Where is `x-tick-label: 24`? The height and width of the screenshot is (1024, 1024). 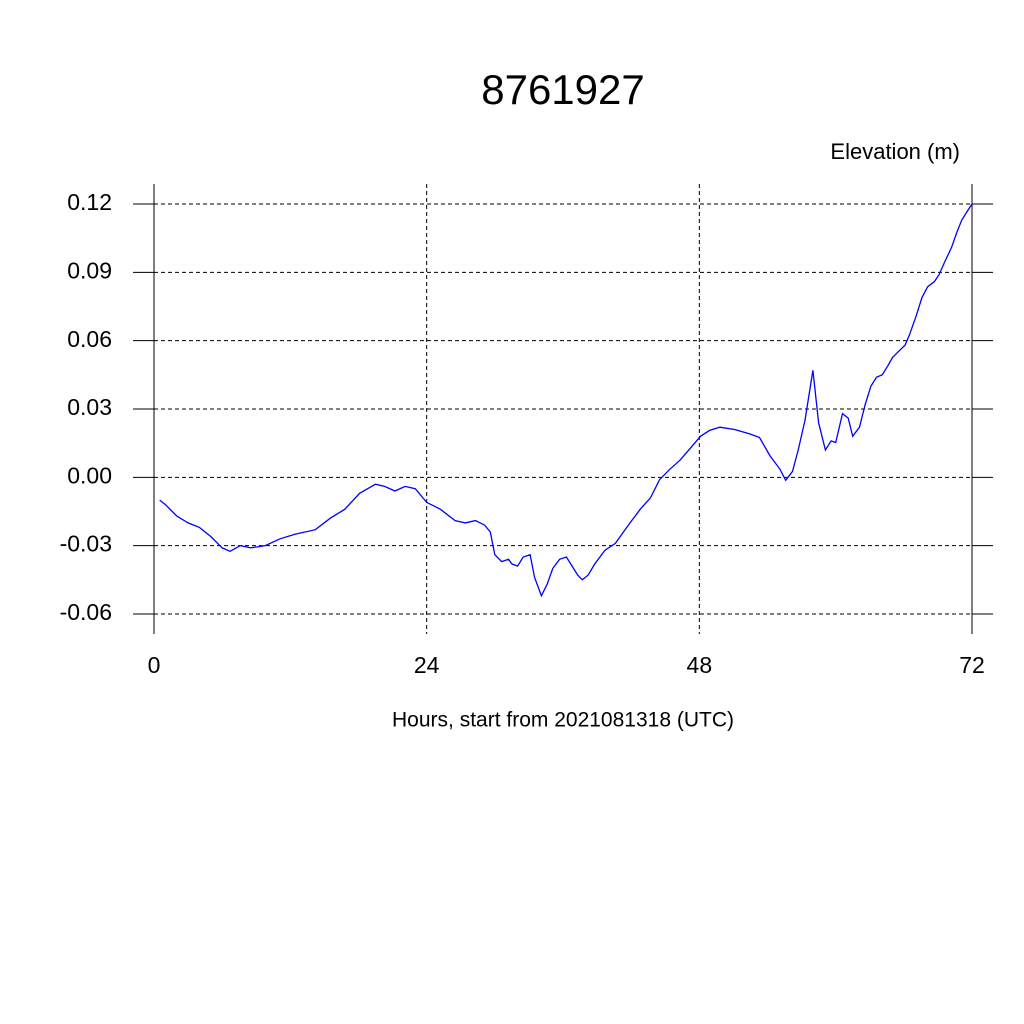
x-tick-label: 24 is located at coordinates (427, 665).